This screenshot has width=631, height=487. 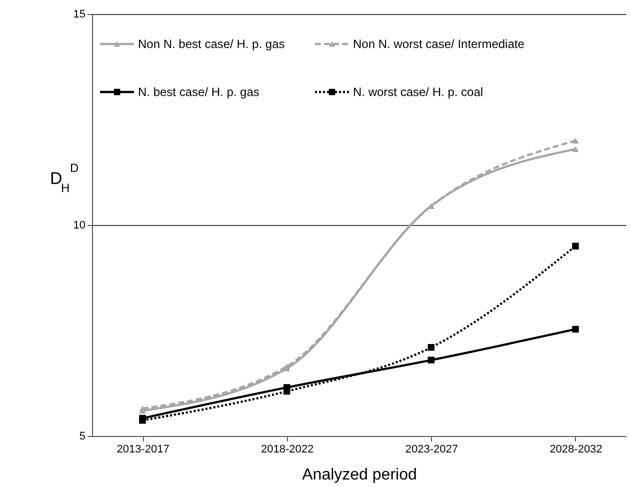 What do you see at coordinates (418, 92) in the screenshot?
I see `legend-label: N. worst case/ H. p. coal` at bounding box center [418, 92].